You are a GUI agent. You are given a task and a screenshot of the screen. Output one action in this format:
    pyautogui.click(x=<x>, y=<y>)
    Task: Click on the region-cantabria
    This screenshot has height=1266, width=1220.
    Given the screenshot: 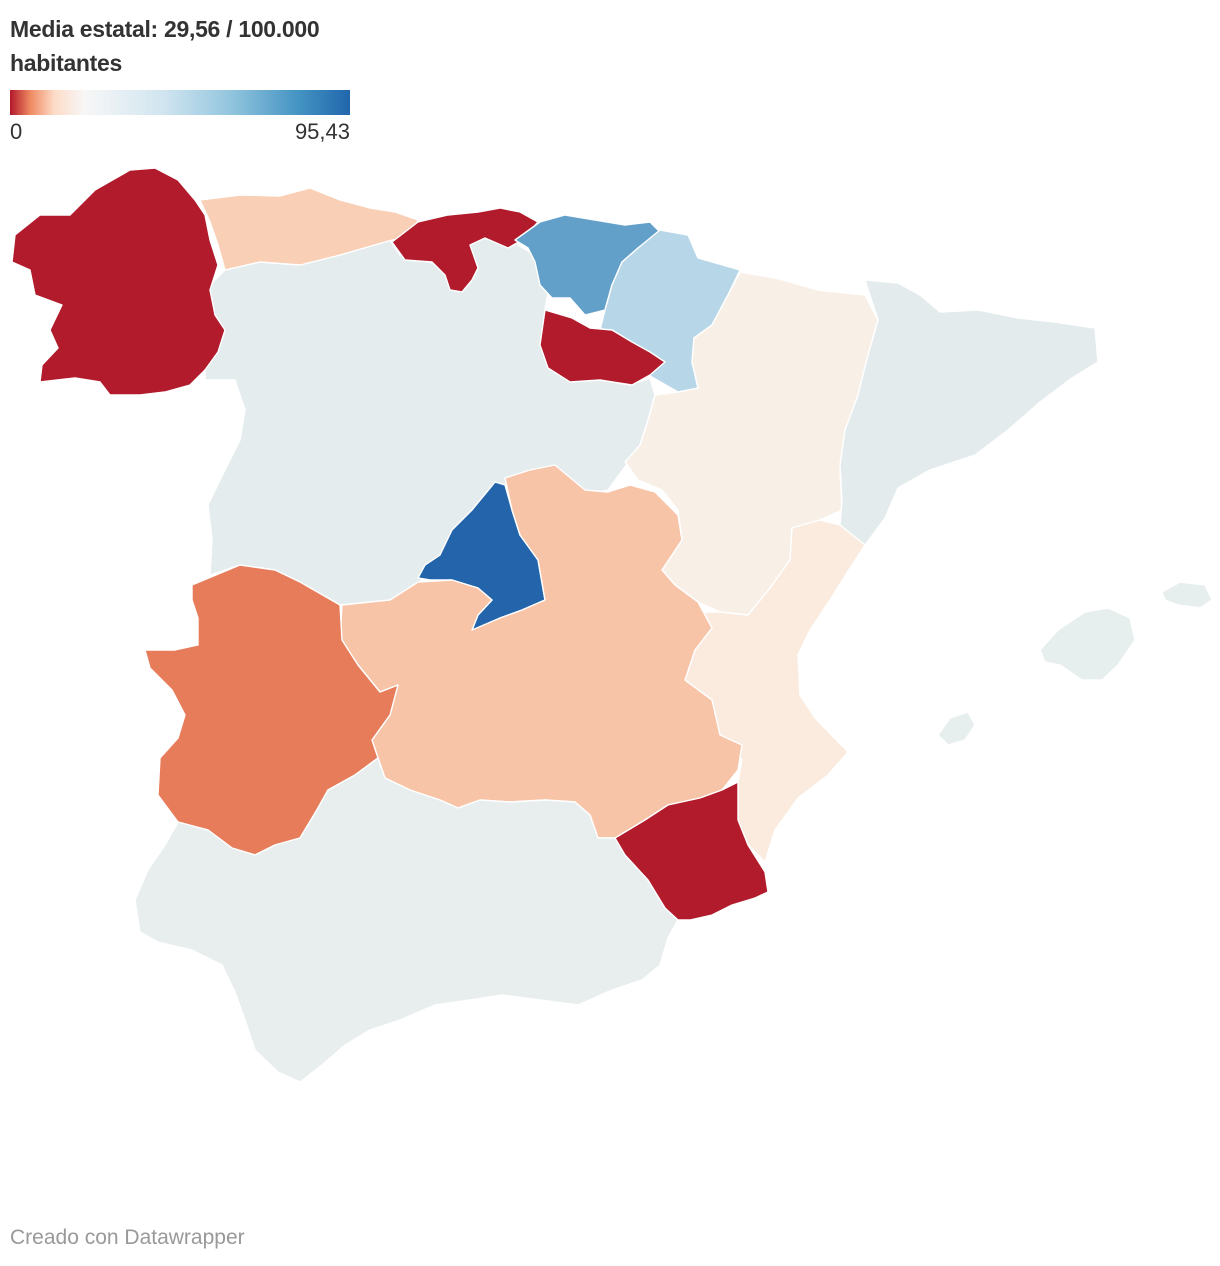 What is the action you would take?
    pyautogui.click(x=465, y=250)
    